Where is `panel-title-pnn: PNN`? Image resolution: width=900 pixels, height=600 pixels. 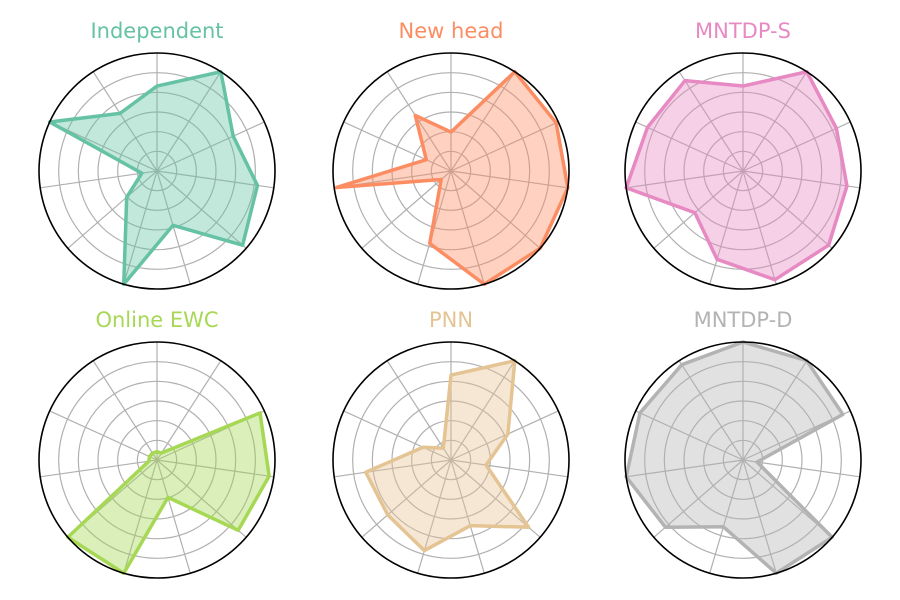
panel-title-pnn: PNN is located at coordinates (451, 320).